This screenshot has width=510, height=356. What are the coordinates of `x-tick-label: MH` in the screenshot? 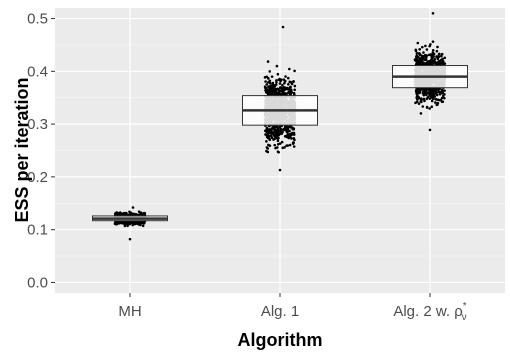 It's located at (129, 311).